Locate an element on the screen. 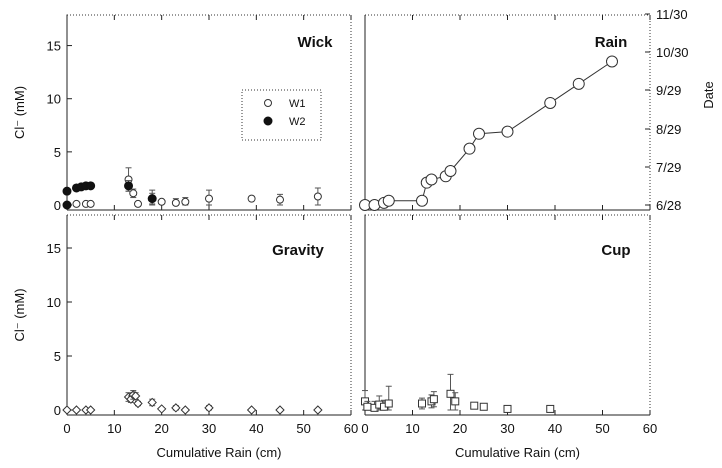 Image resolution: width=722 pixels, height=468 pixels. panel-title: Wick is located at coordinates (316, 42).